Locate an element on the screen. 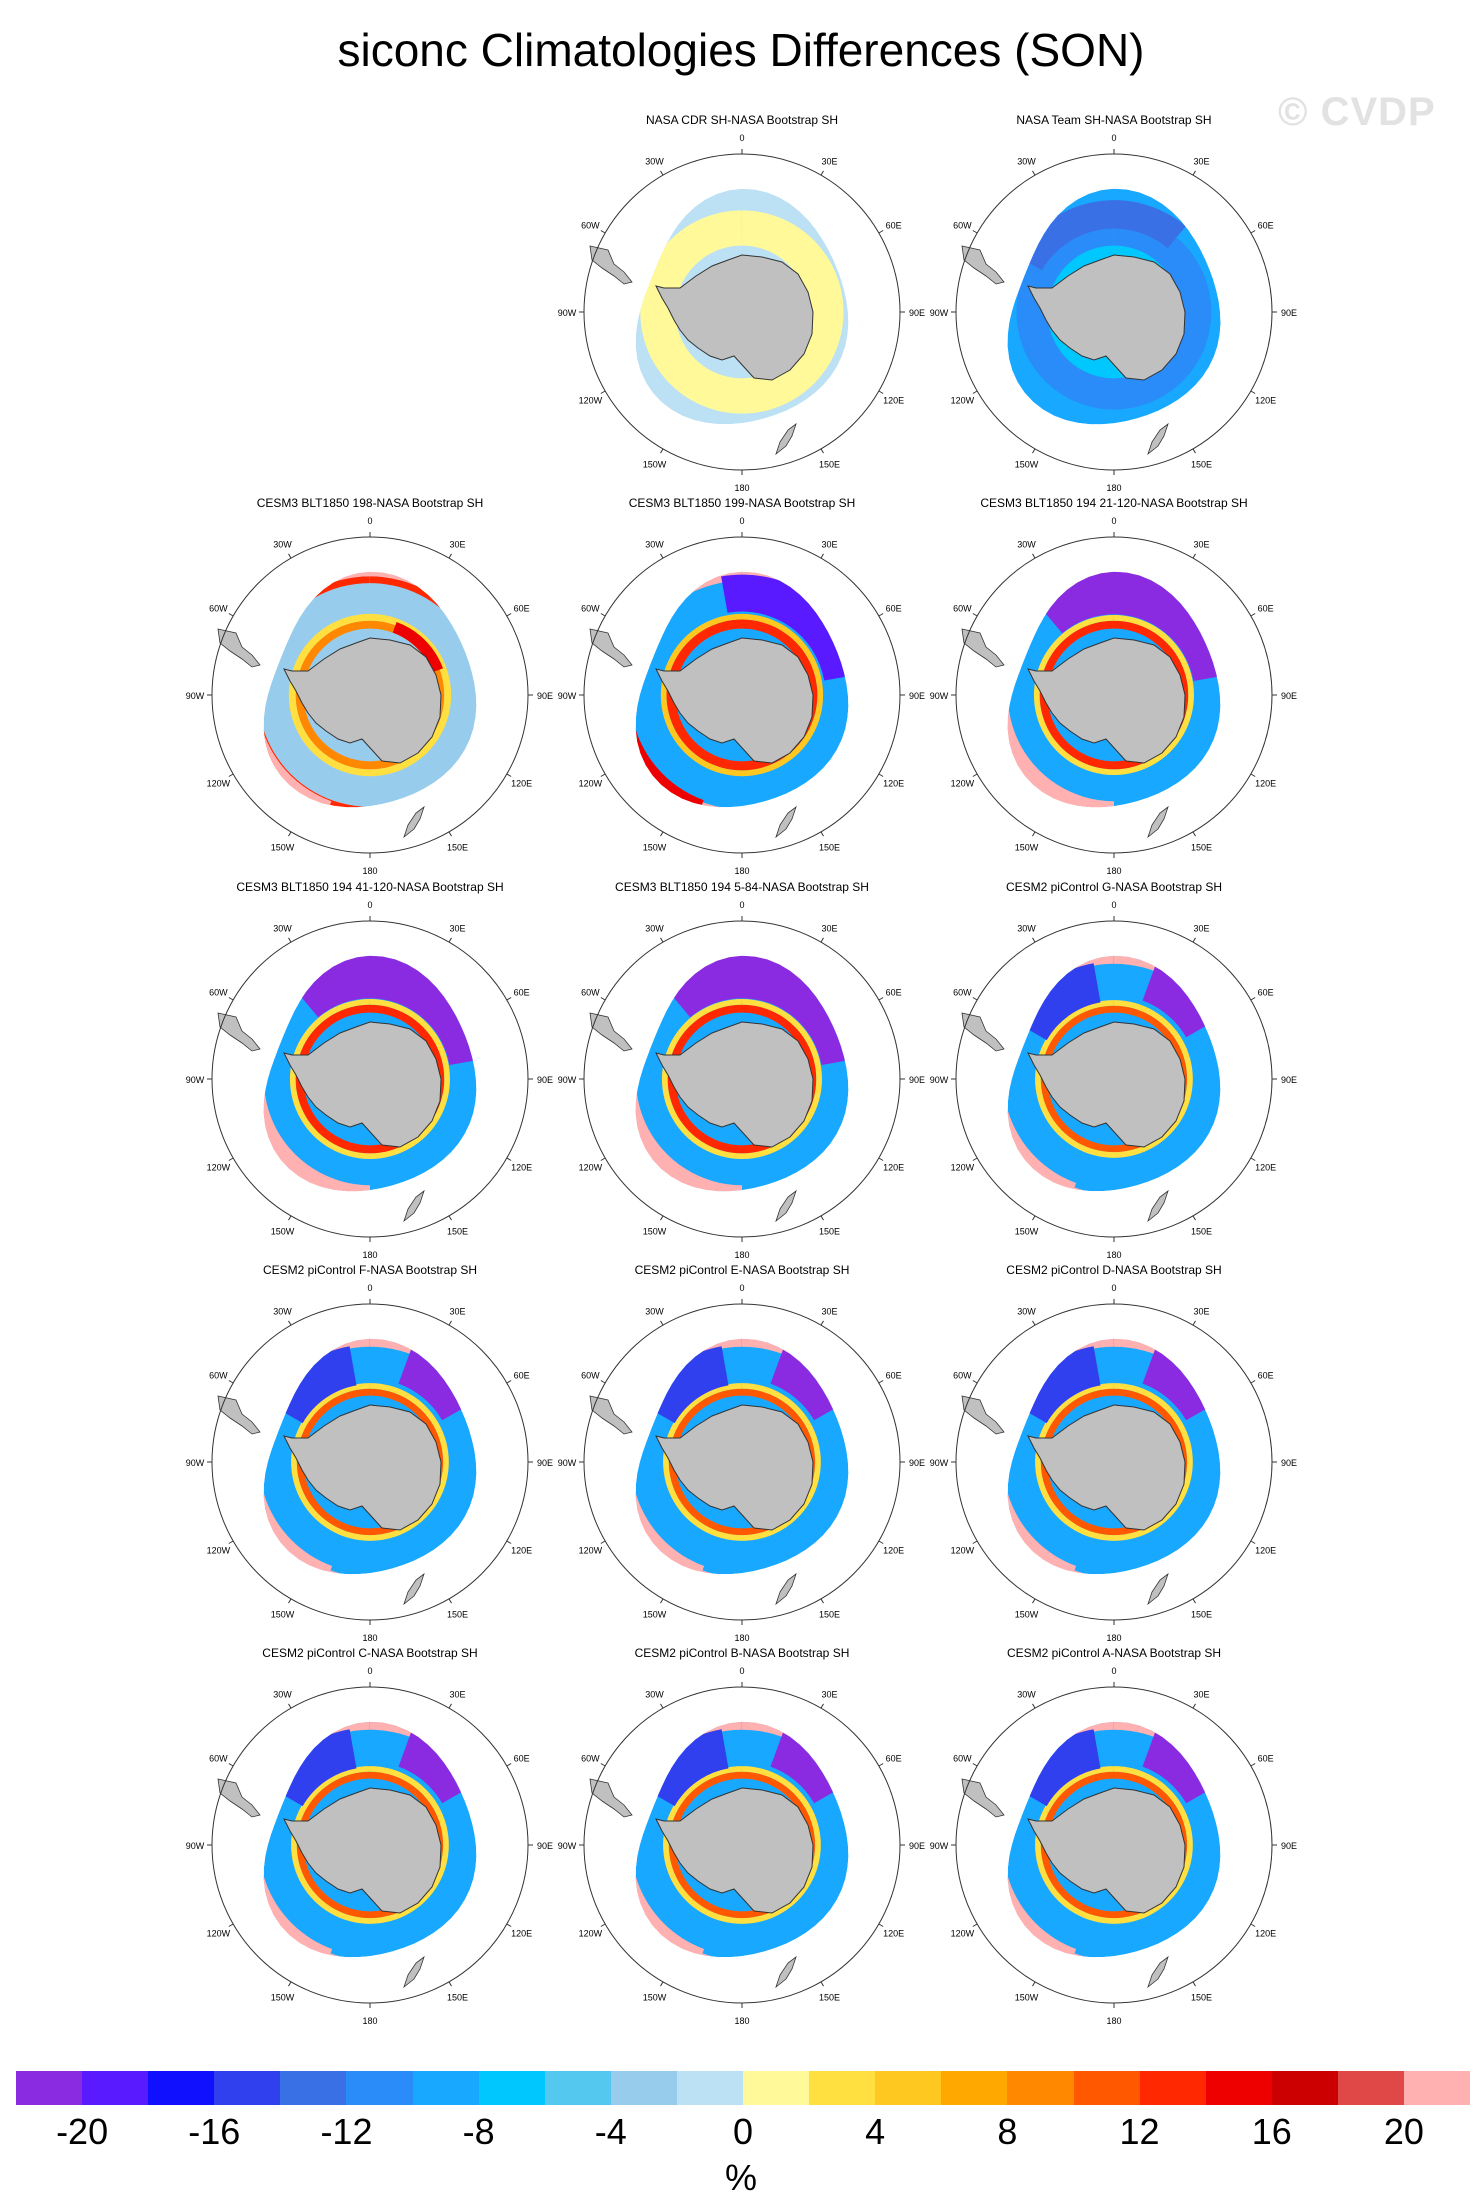 The width and height of the screenshot is (1482, 2211). longitude-label: 120E is located at coordinates (893, 1551).